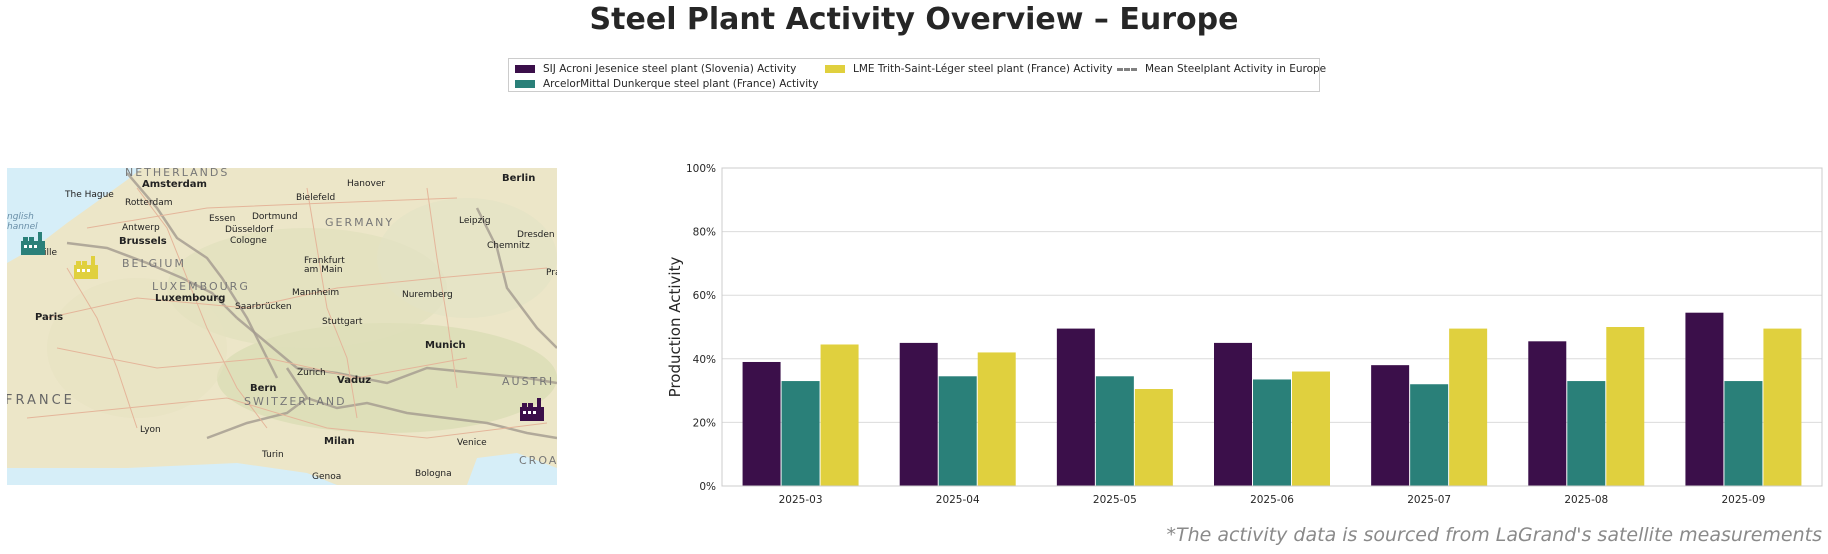 The image size is (1828, 554). Describe the element at coordinates (174, 184) in the screenshot. I see `map-label-amsterdam: Amsterdam` at that location.